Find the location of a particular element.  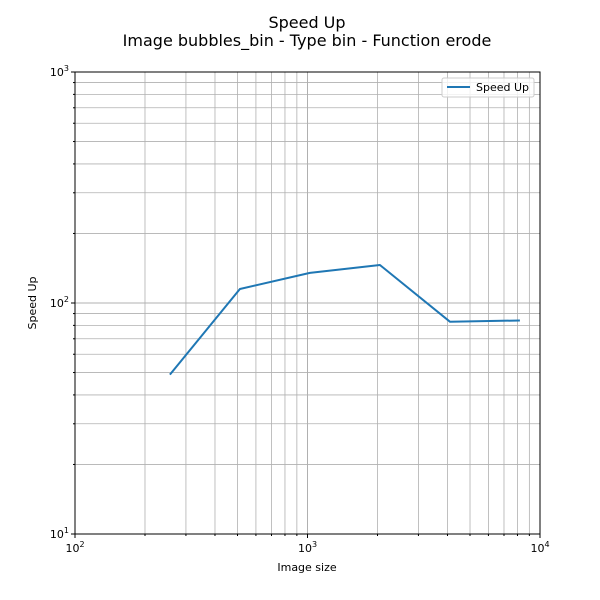

series-line-speed-up is located at coordinates (344, 320).